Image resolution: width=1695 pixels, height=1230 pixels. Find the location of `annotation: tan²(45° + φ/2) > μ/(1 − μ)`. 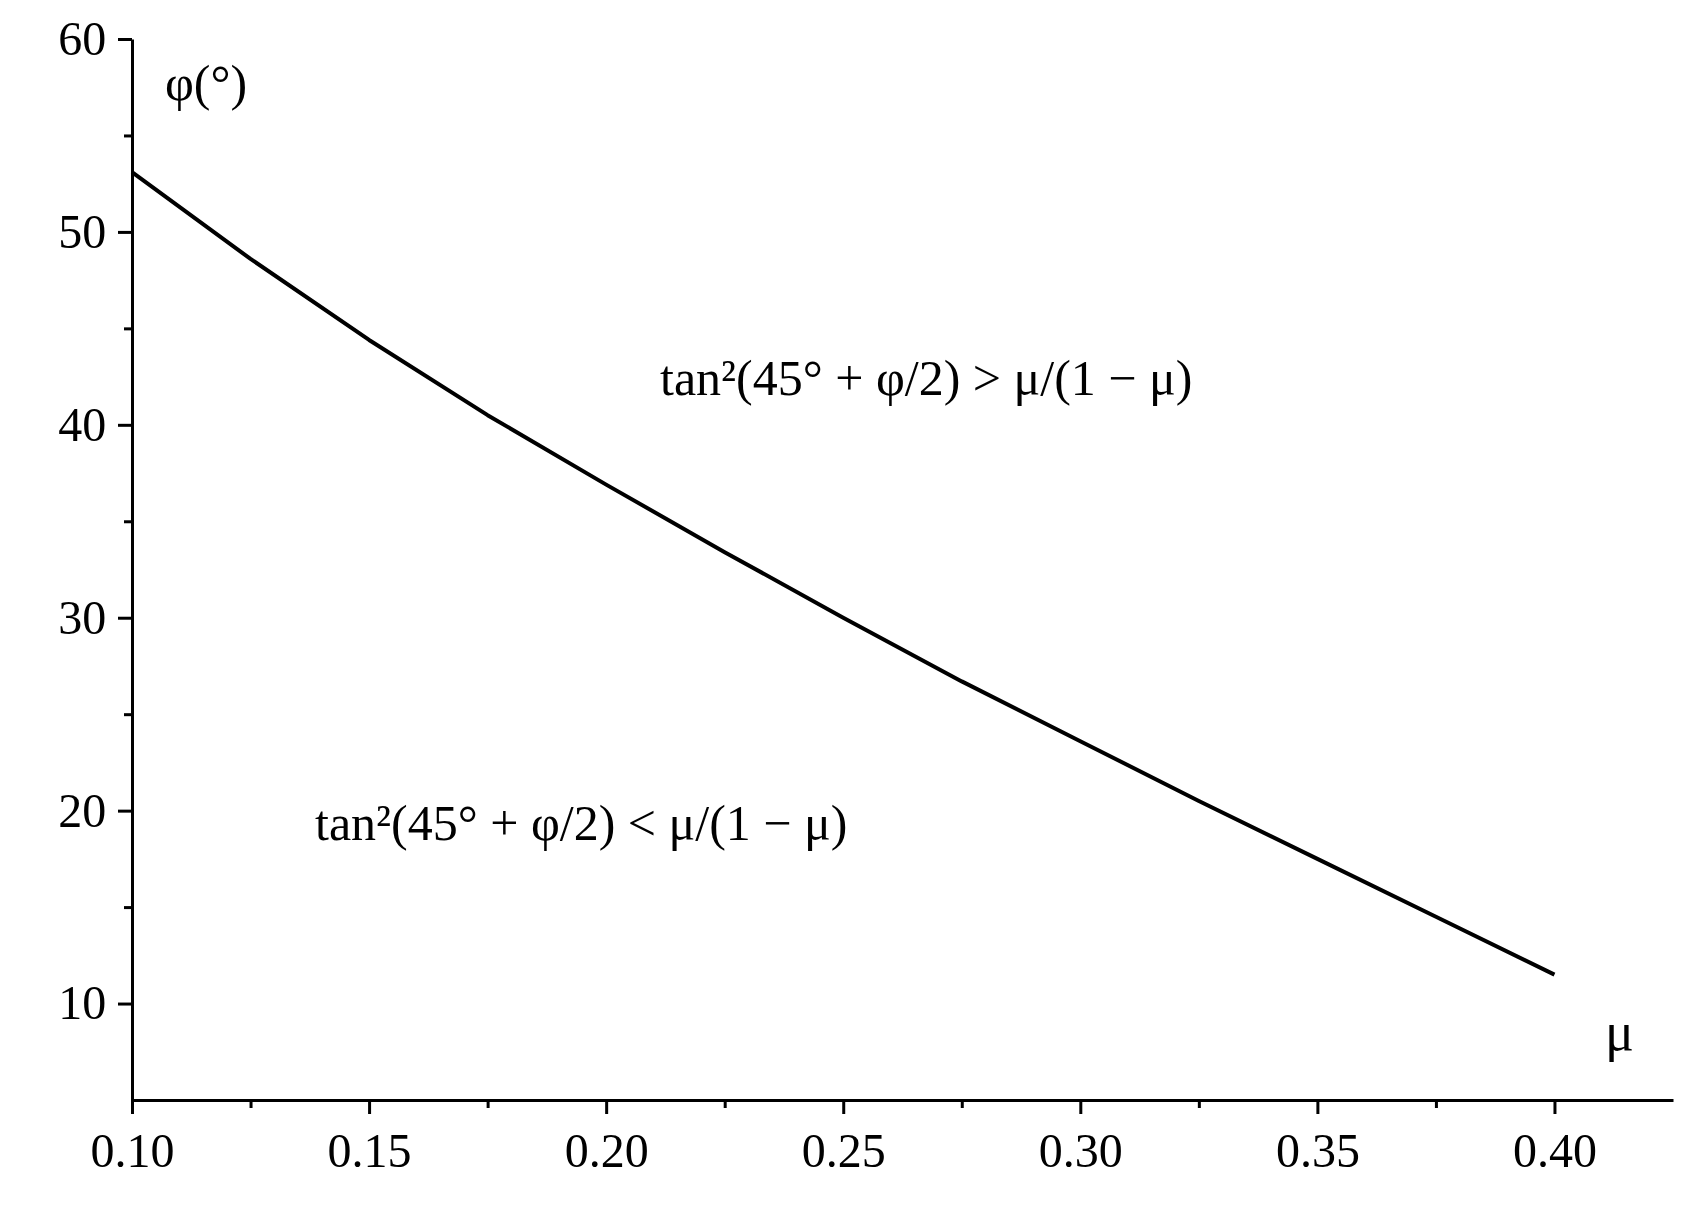

annotation: tan²(45° + φ/2) > μ/(1 − μ) is located at coordinates (926, 378).